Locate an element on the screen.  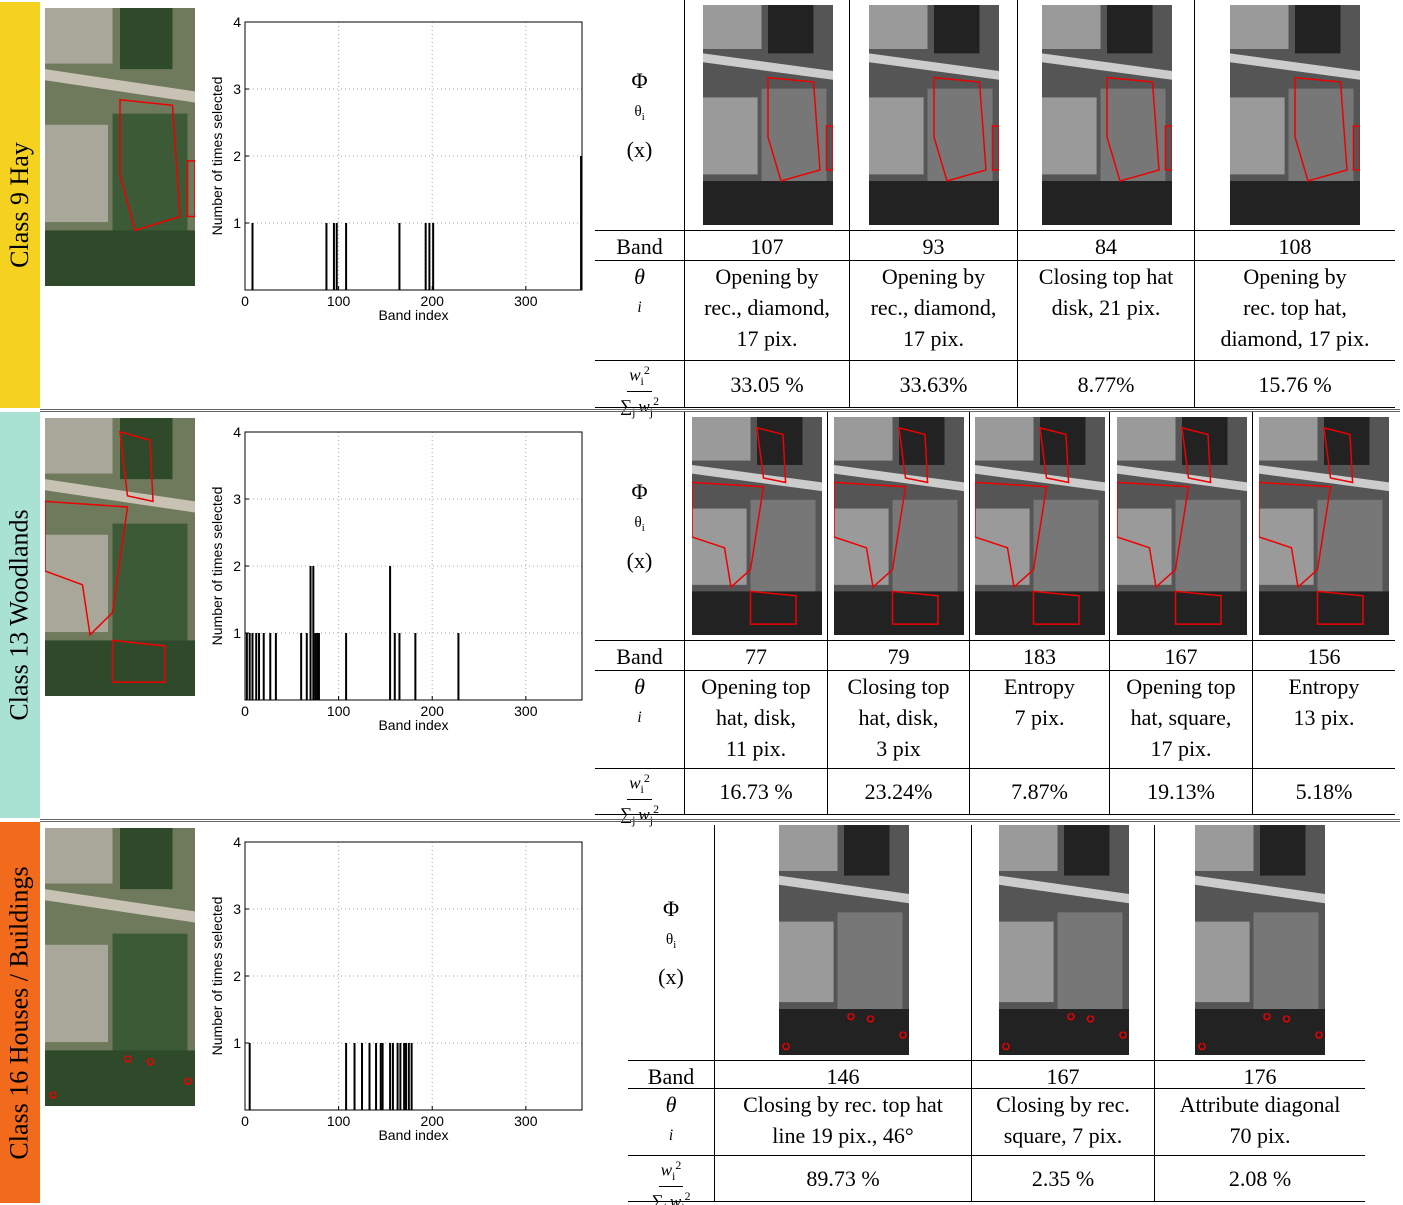
table-cell: Band is located at coordinates (640, 655).